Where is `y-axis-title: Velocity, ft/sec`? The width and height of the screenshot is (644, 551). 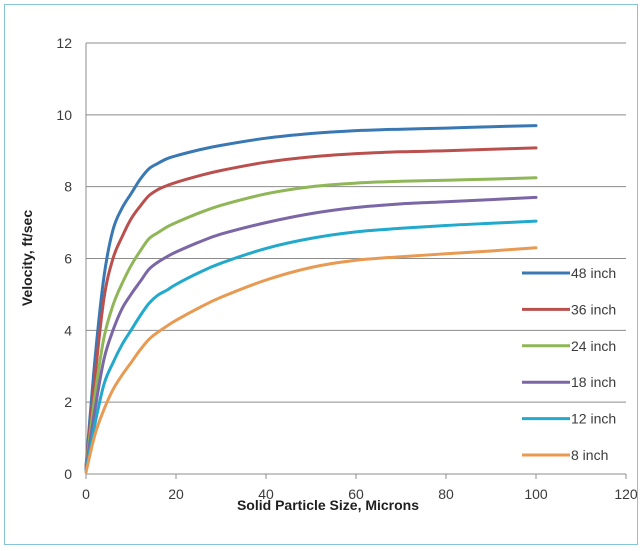
y-axis-title: Velocity, ft/sec is located at coordinates (27, 258).